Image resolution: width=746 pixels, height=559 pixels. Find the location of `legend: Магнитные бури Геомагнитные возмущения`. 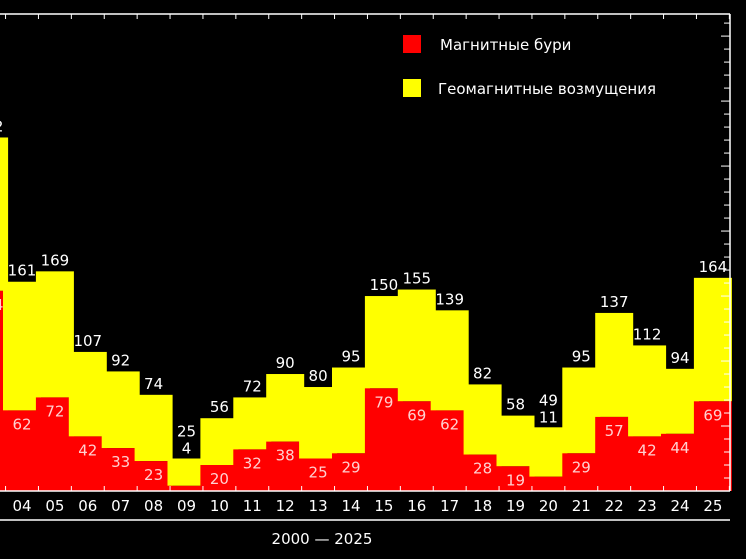

legend: Магнитные бури Геомагнитные возмущения is located at coordinates (529, 66).